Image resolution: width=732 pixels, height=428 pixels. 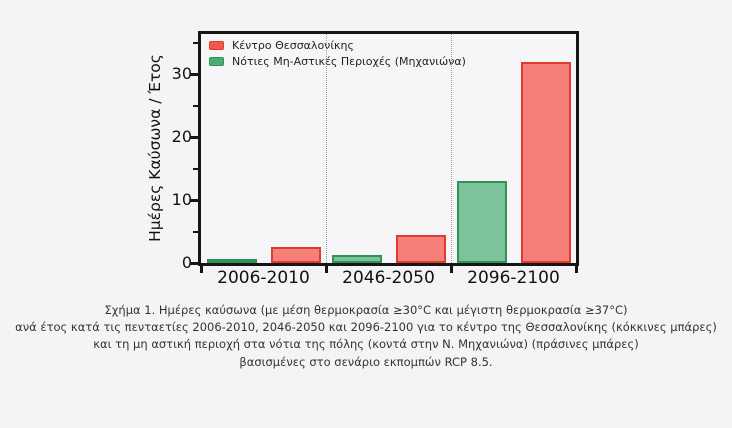 I want to click on y-tick-label: 0, so click(x=186, y=262).